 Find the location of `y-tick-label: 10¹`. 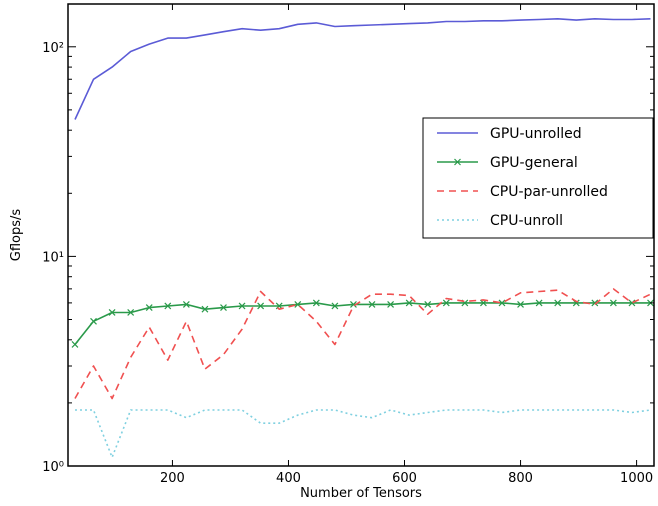

y-tick-label: 10¹ is located at coordinates (53, 257).